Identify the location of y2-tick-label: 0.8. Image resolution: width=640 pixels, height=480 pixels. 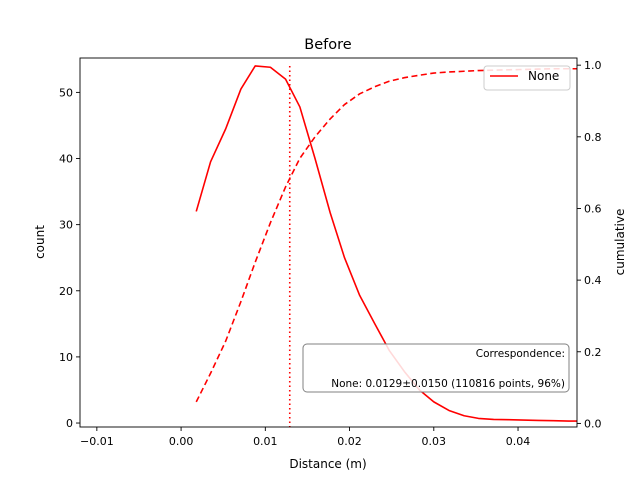
(593, 137).